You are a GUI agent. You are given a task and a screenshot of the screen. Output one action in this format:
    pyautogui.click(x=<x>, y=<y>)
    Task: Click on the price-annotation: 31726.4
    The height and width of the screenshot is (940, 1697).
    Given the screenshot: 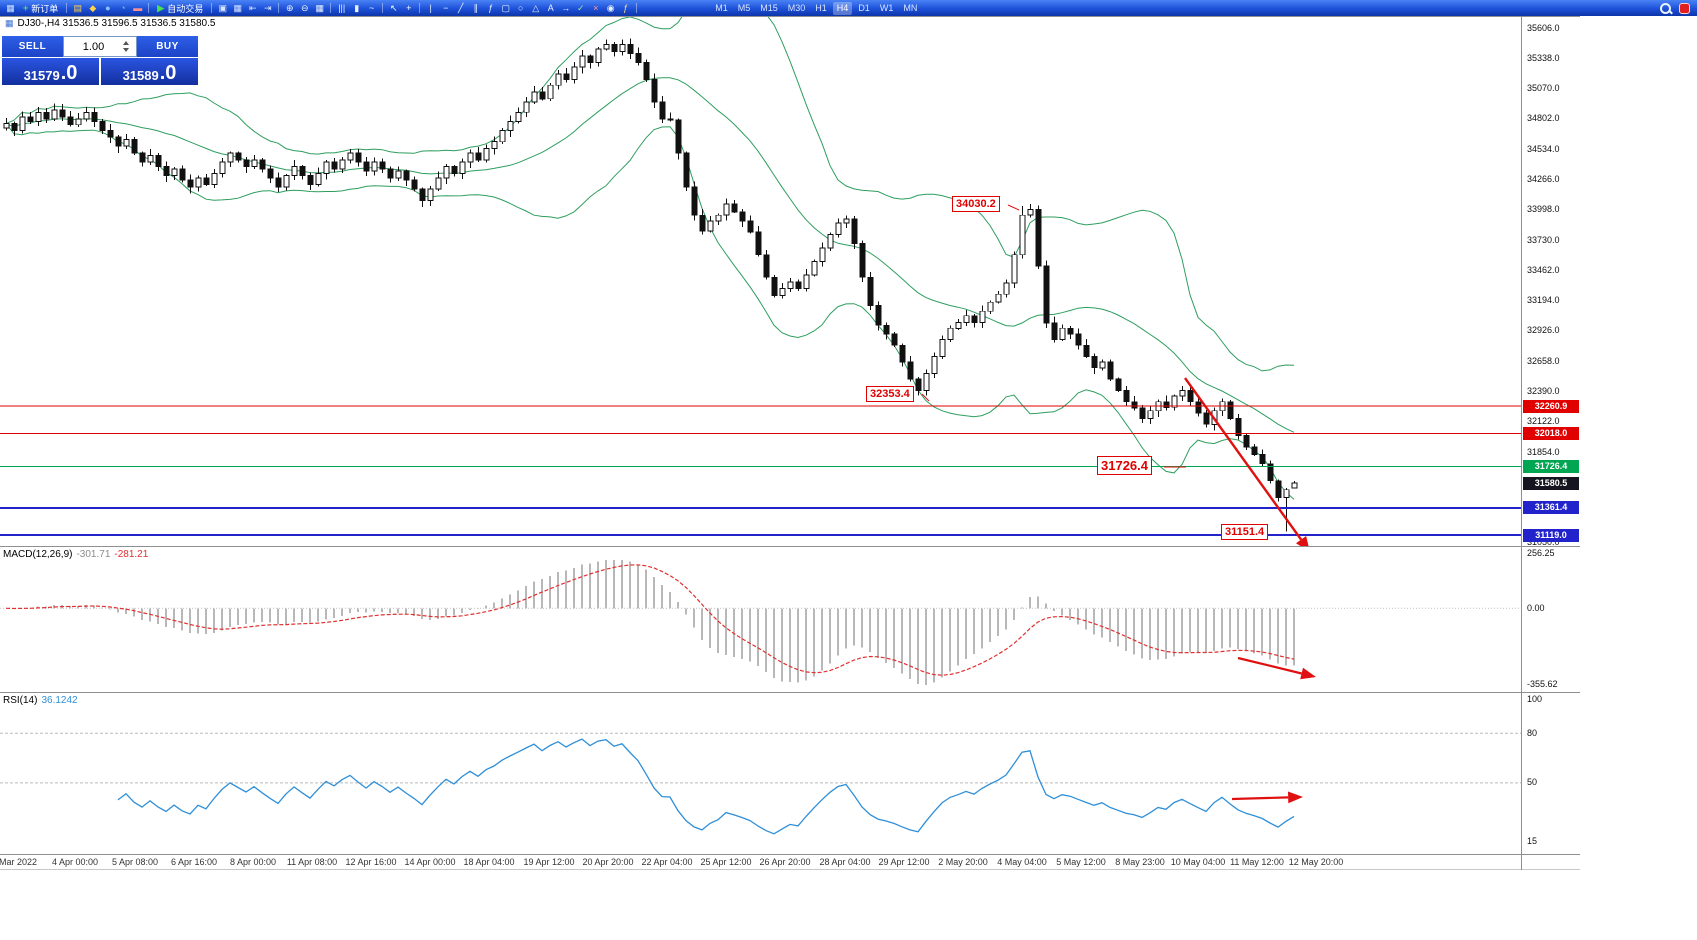 What is the action you would take?
    pyautogui.click(x=1124, y=465)
    